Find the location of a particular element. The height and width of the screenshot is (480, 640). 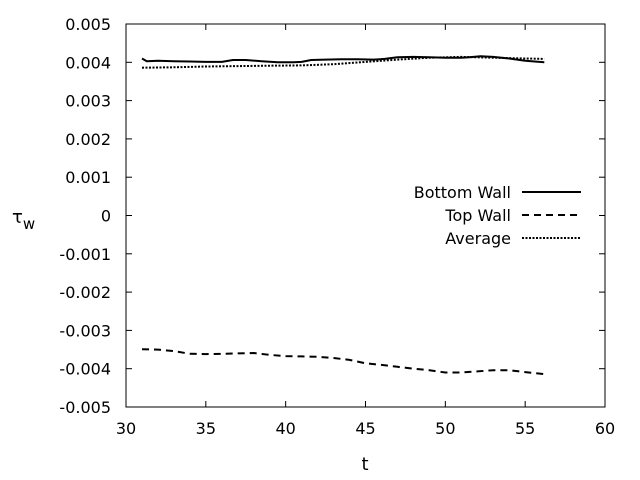

x-tick-label: 30 is located at coordinates (126, 428).